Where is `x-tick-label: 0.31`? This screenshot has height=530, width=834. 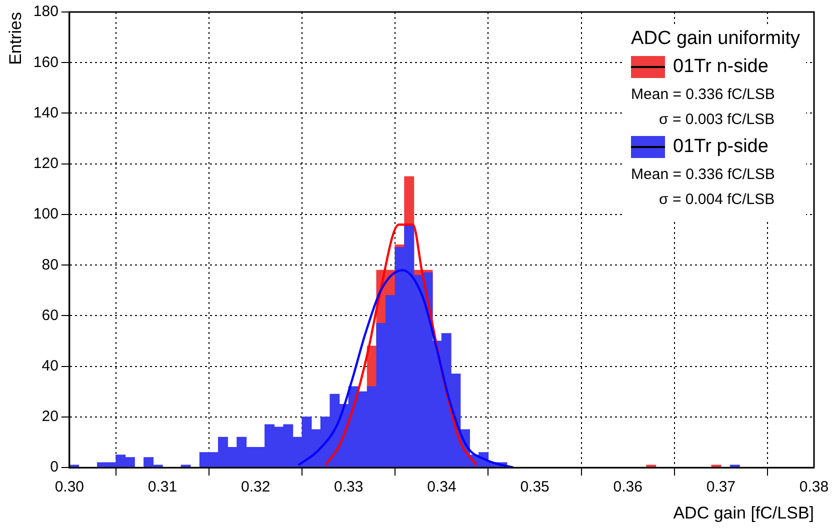 x-tick-label: 0.31 is located at coordinates (163, 487).